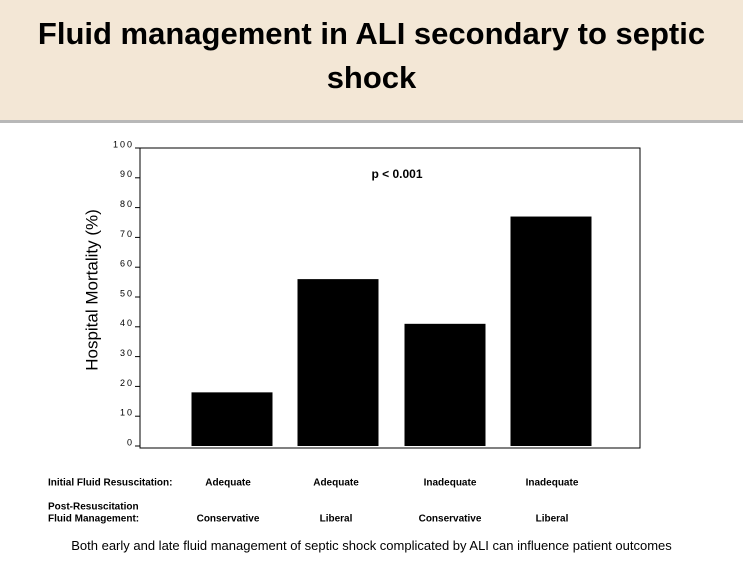 Image resolution: width=743 pixels, height=565 pixels. Describe the element at coordinates (396, 174) in the screenshot. I see `annotation: p < 0.001` at that location.